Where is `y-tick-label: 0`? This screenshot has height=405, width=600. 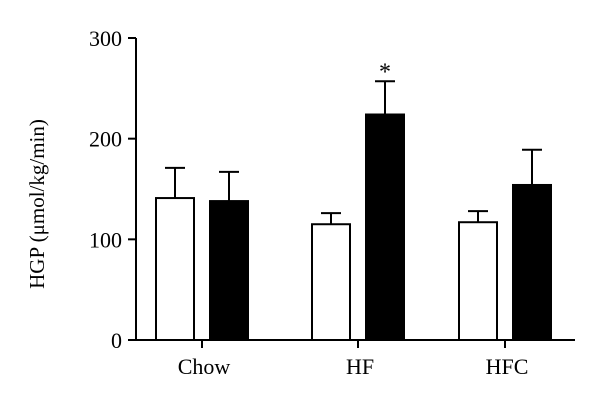
y-tick-label: 0 is located at coordinates (116, 340).